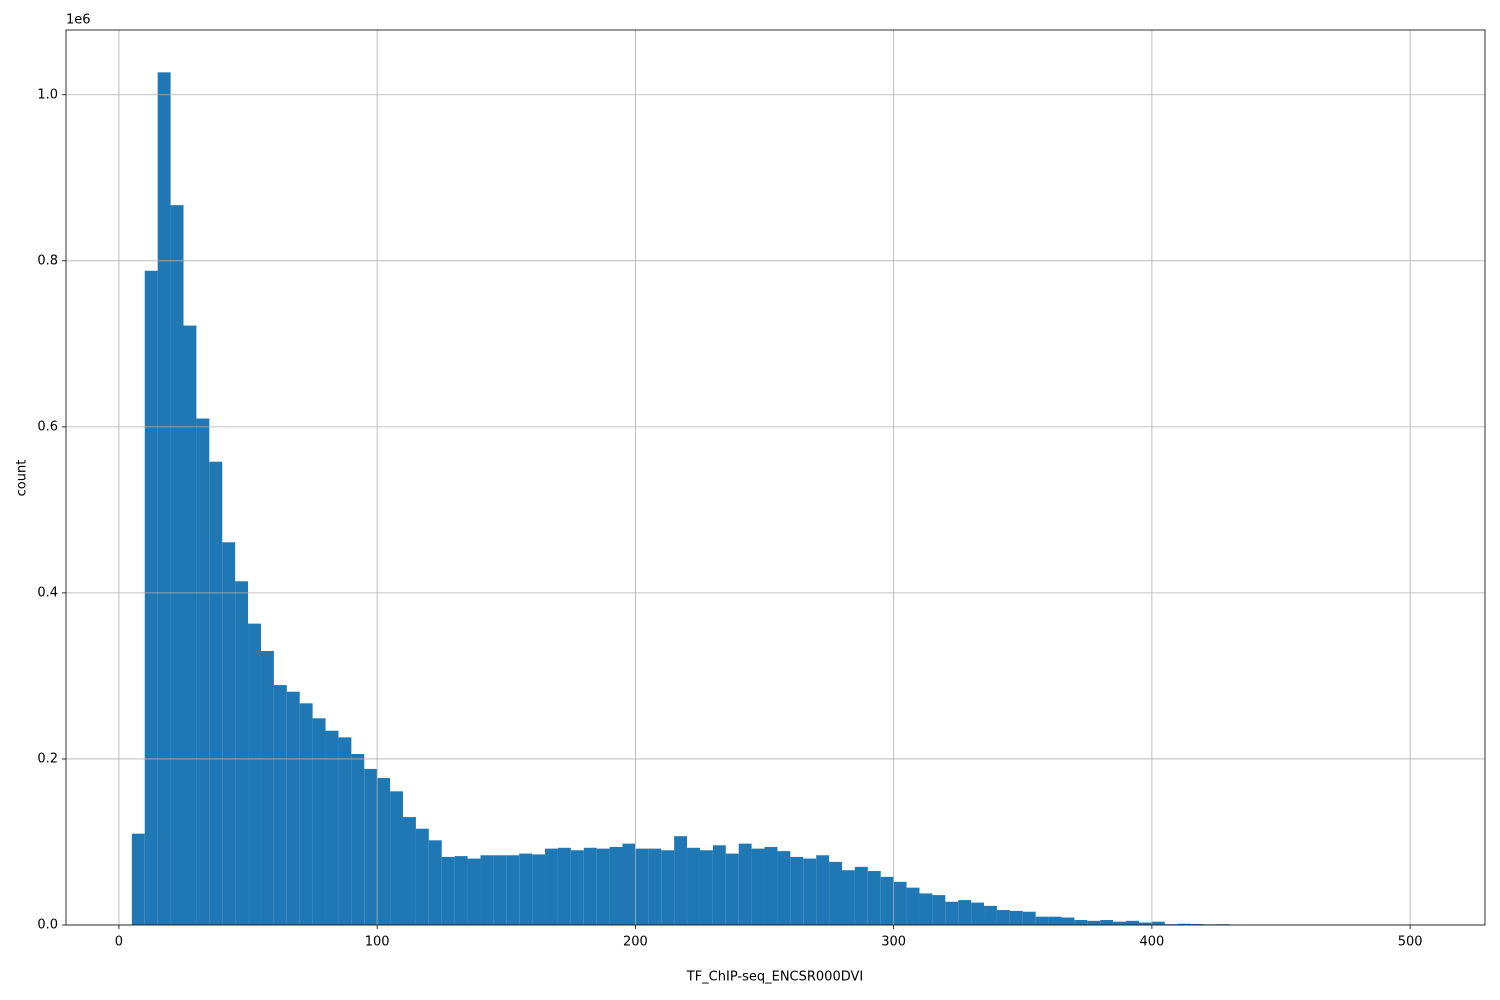 The width and height of the screenshot is (1500, 1000). Describe the element at coordinates (47, 94) in the screenshot. I see `y-tick-label: 1.0` at that location.